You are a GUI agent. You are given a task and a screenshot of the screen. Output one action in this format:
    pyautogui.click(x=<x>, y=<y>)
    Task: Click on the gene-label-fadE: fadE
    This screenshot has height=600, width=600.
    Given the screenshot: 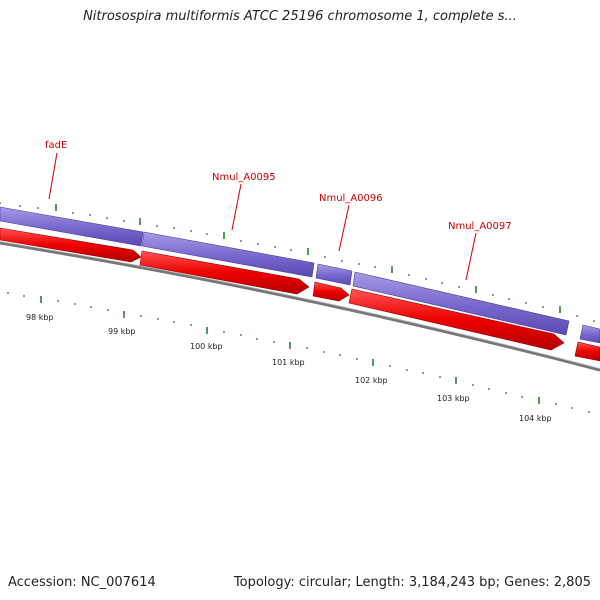 What is the action you would take?
    pyautogui.click(x=56, y=145)
    